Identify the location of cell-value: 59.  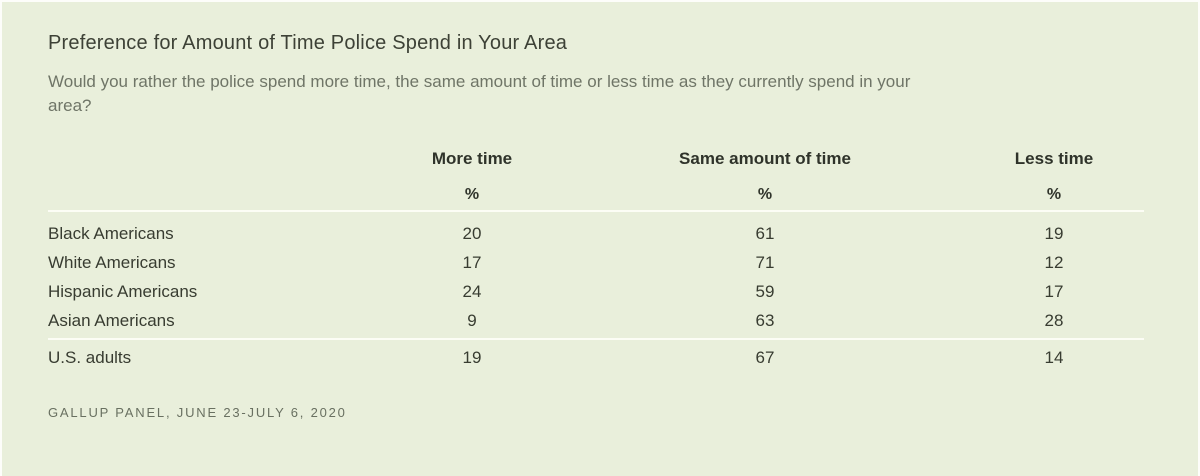
(765, 291).